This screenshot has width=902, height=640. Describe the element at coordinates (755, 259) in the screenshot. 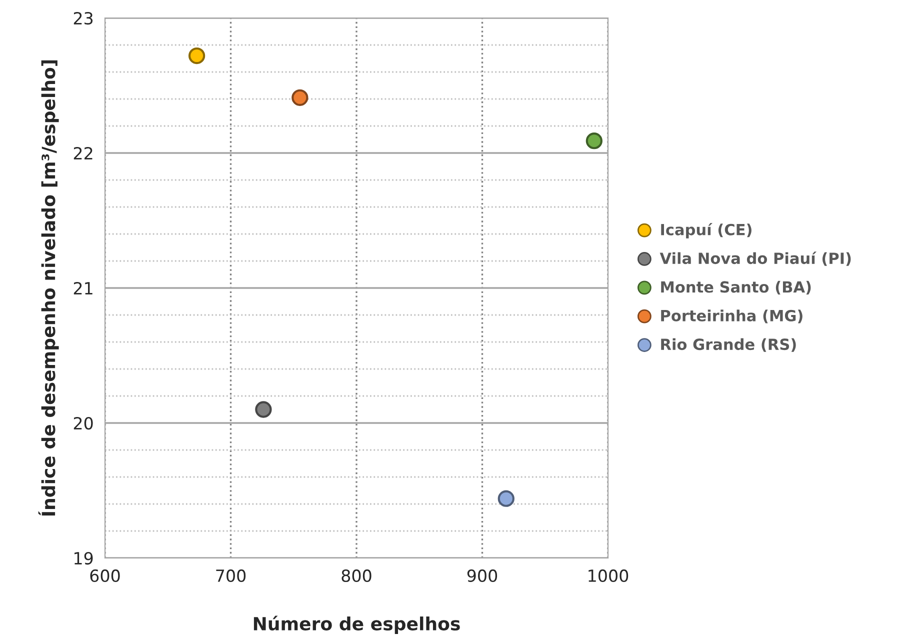

I see `legend-label: Vila Nova do Piauí (PI)` at that location.